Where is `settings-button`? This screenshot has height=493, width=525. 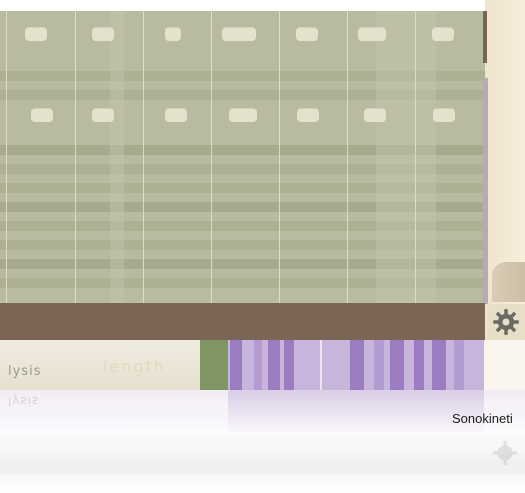
settings-button is located at coordinates (506, 322).